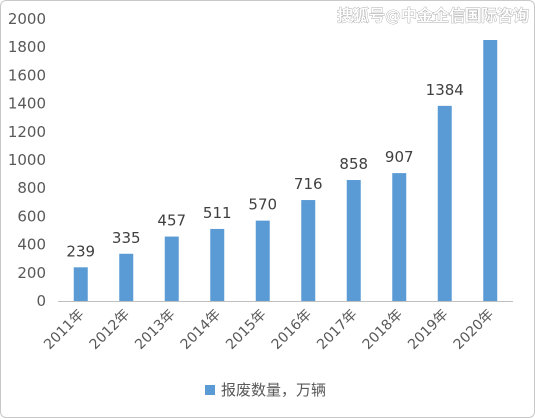  Describe the element at coordinates (308, 184) in the screenshot. I see `data-label: 716` at that location.